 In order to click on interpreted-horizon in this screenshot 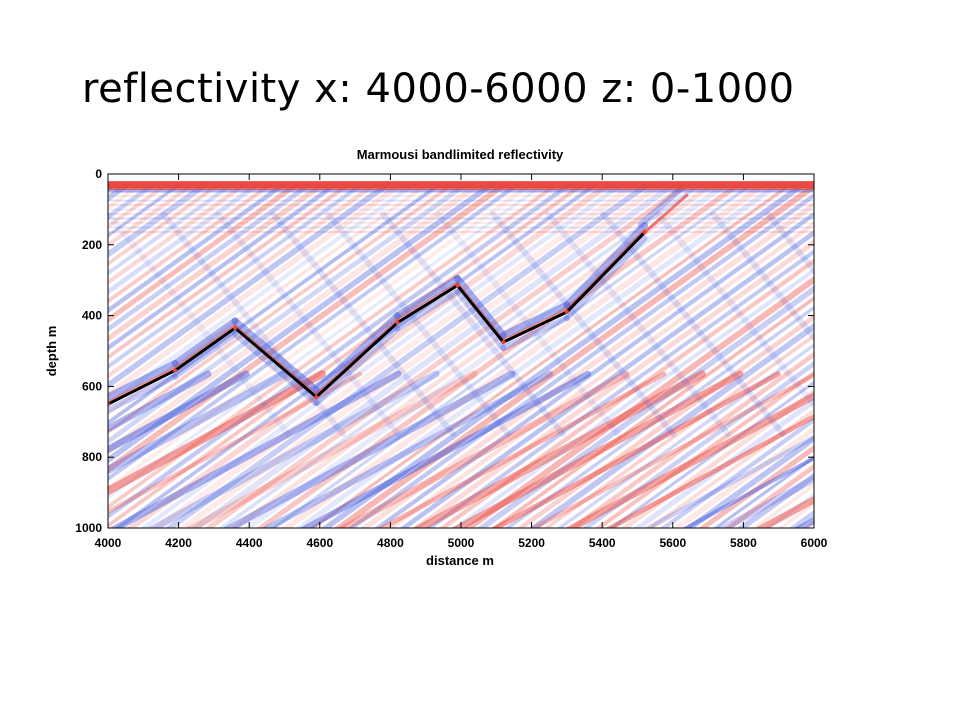, I will do `click(377, 318)`.